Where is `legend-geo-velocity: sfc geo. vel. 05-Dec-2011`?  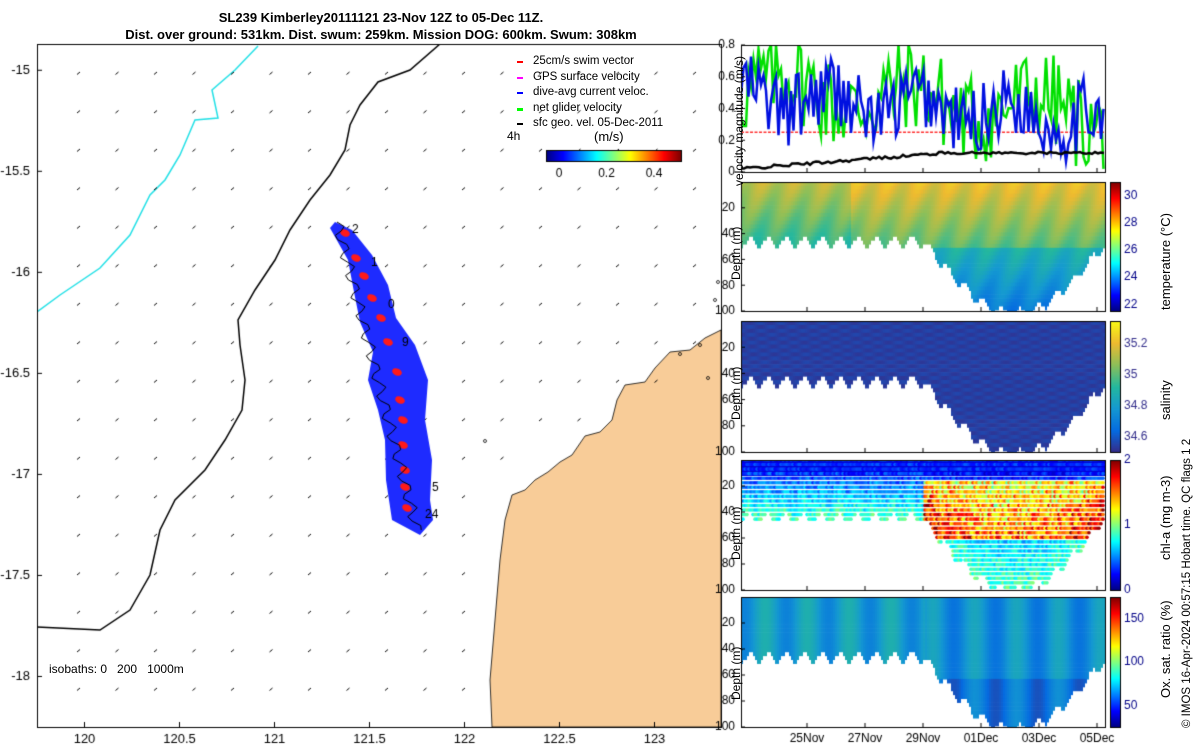 legend-geo-velocity: sfc geo. vel. 05-Dec-2011 is located at coordinates (584, 124).